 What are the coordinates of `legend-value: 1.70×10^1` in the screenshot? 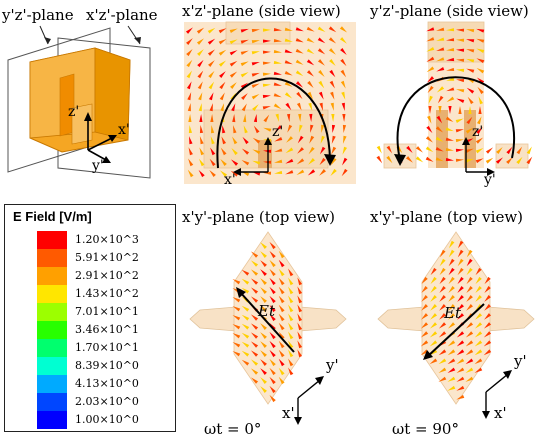 It's located at (107, 347).